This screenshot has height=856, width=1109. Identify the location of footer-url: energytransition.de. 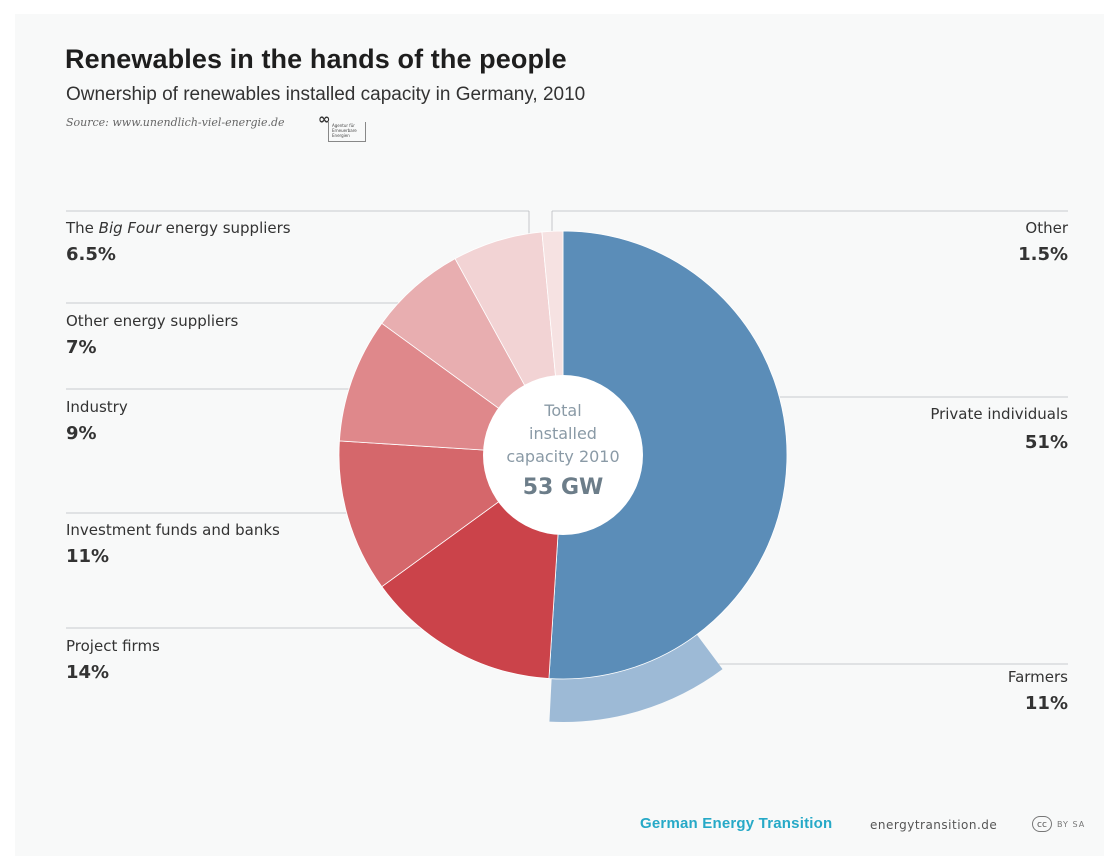
(934, 825).